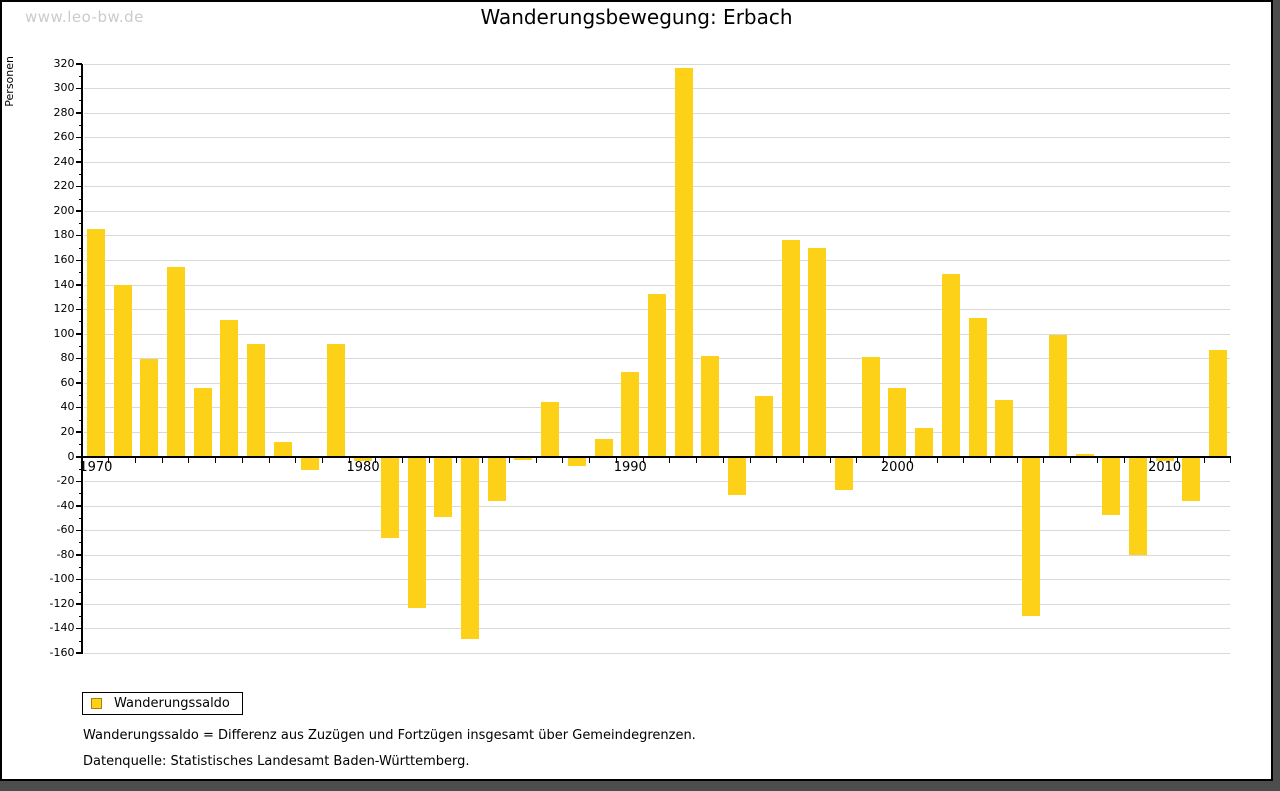 The height and width of the screenshot is (791, 1280). What do you see at coordinates (496, 478) in the screenshot?
I see `bar-1985` at bounding box center [496, 478].